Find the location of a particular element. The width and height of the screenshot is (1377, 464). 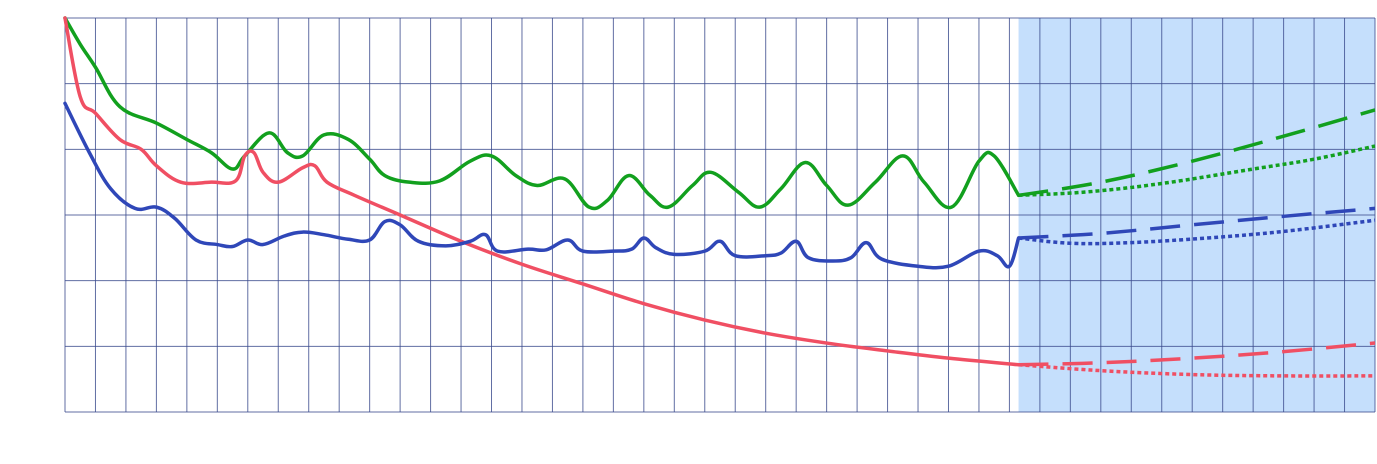

projection-green-dashed is located at coordinates (1197, 153).